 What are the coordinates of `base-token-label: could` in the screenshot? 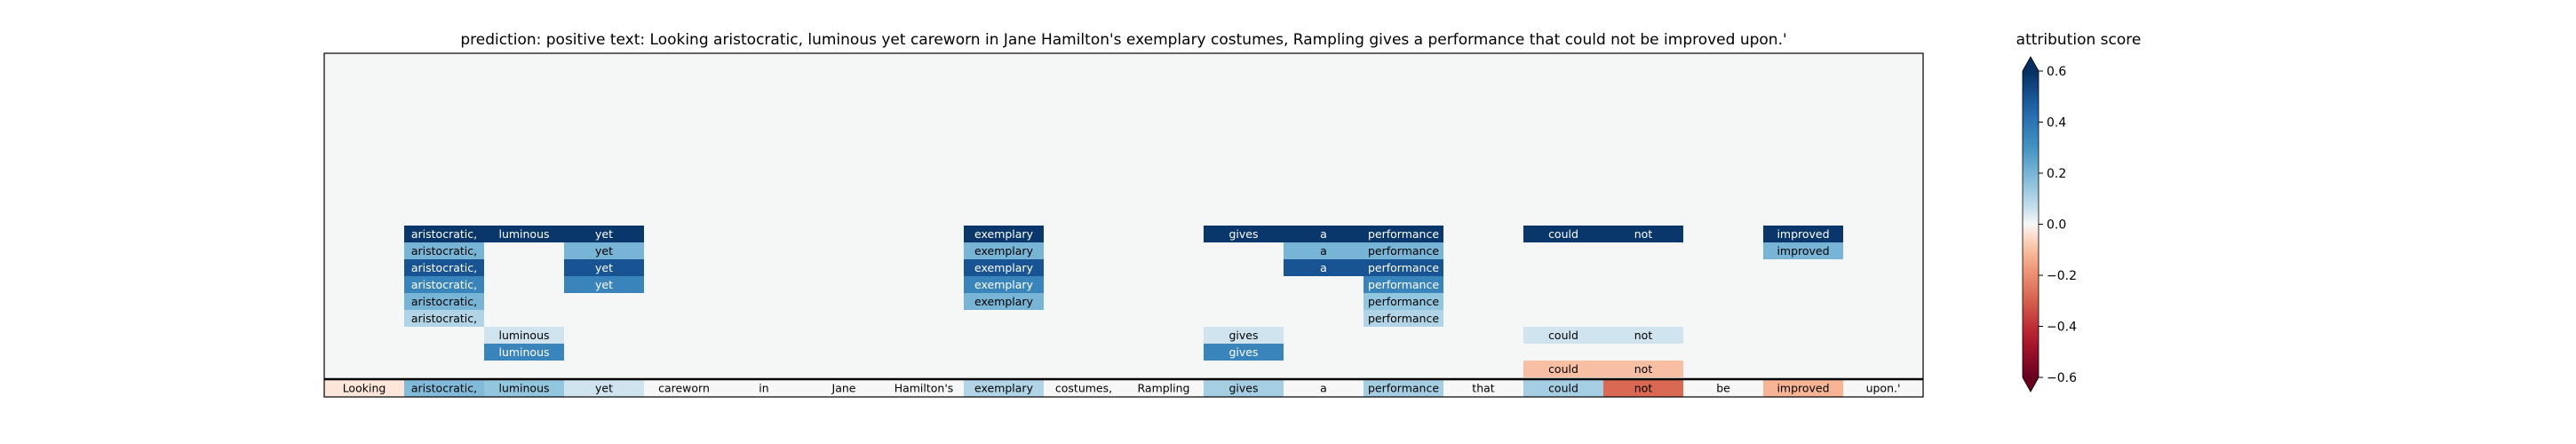 It's located at (1563, 388).